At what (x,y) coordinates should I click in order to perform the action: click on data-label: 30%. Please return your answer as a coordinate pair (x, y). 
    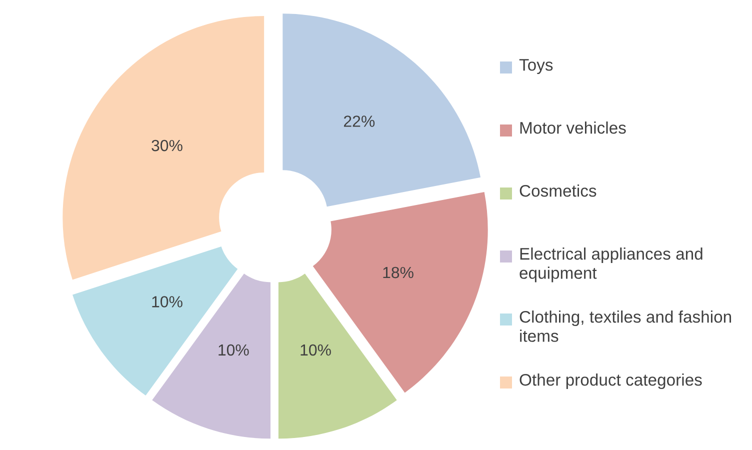
    Looking at the image, I should click on (167, 146).